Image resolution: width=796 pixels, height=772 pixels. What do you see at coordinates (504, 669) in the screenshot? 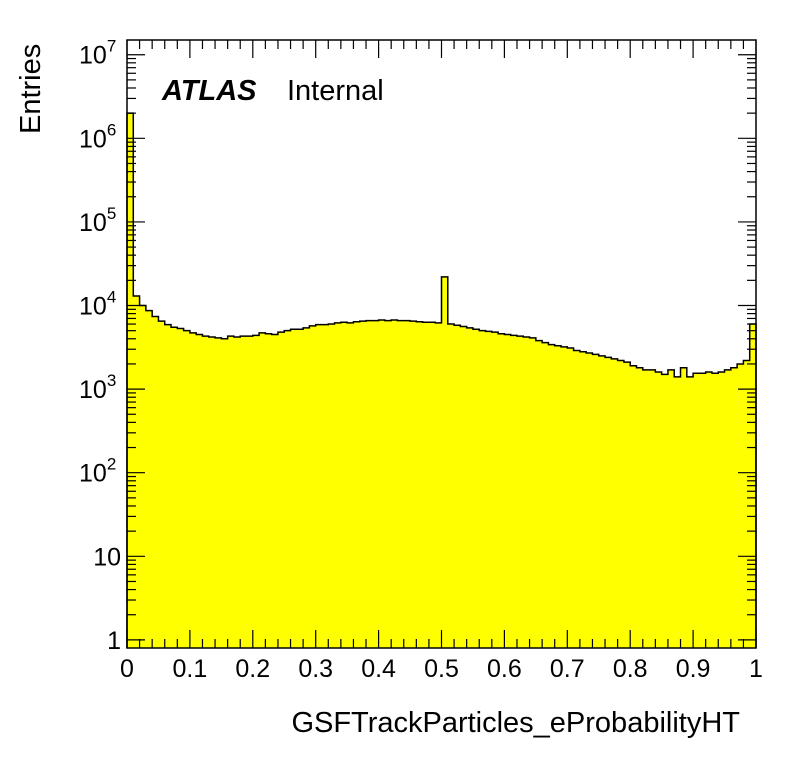
I see `x-tick-label: 0.6` at bounding box center [504, 669].